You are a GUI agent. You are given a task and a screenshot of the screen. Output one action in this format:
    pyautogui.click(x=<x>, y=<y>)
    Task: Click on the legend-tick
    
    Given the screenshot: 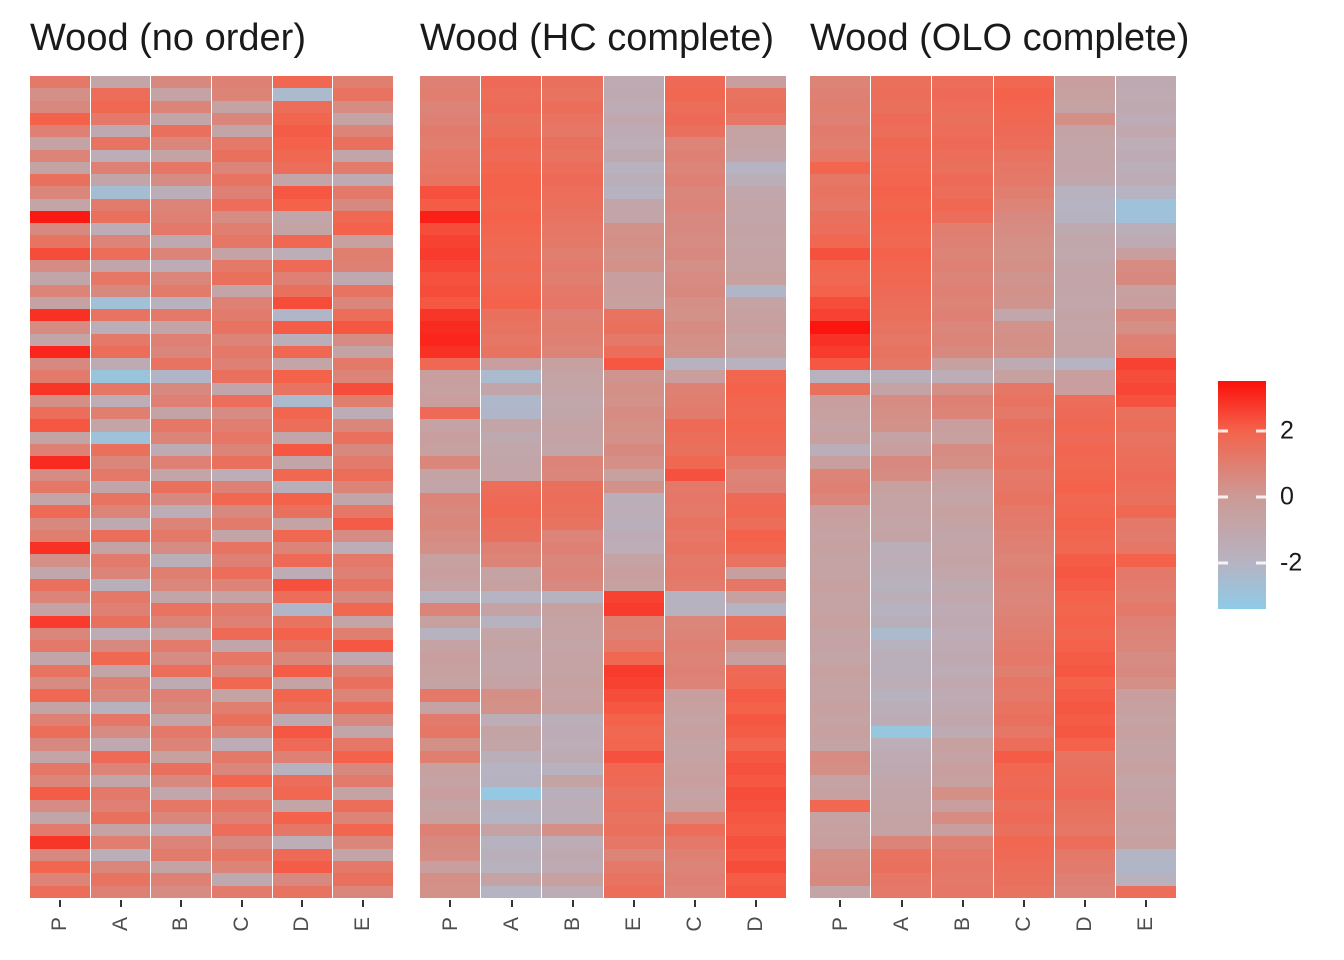 What is the action you would take?
    pyautogui.click(x=1261, y=497)
    